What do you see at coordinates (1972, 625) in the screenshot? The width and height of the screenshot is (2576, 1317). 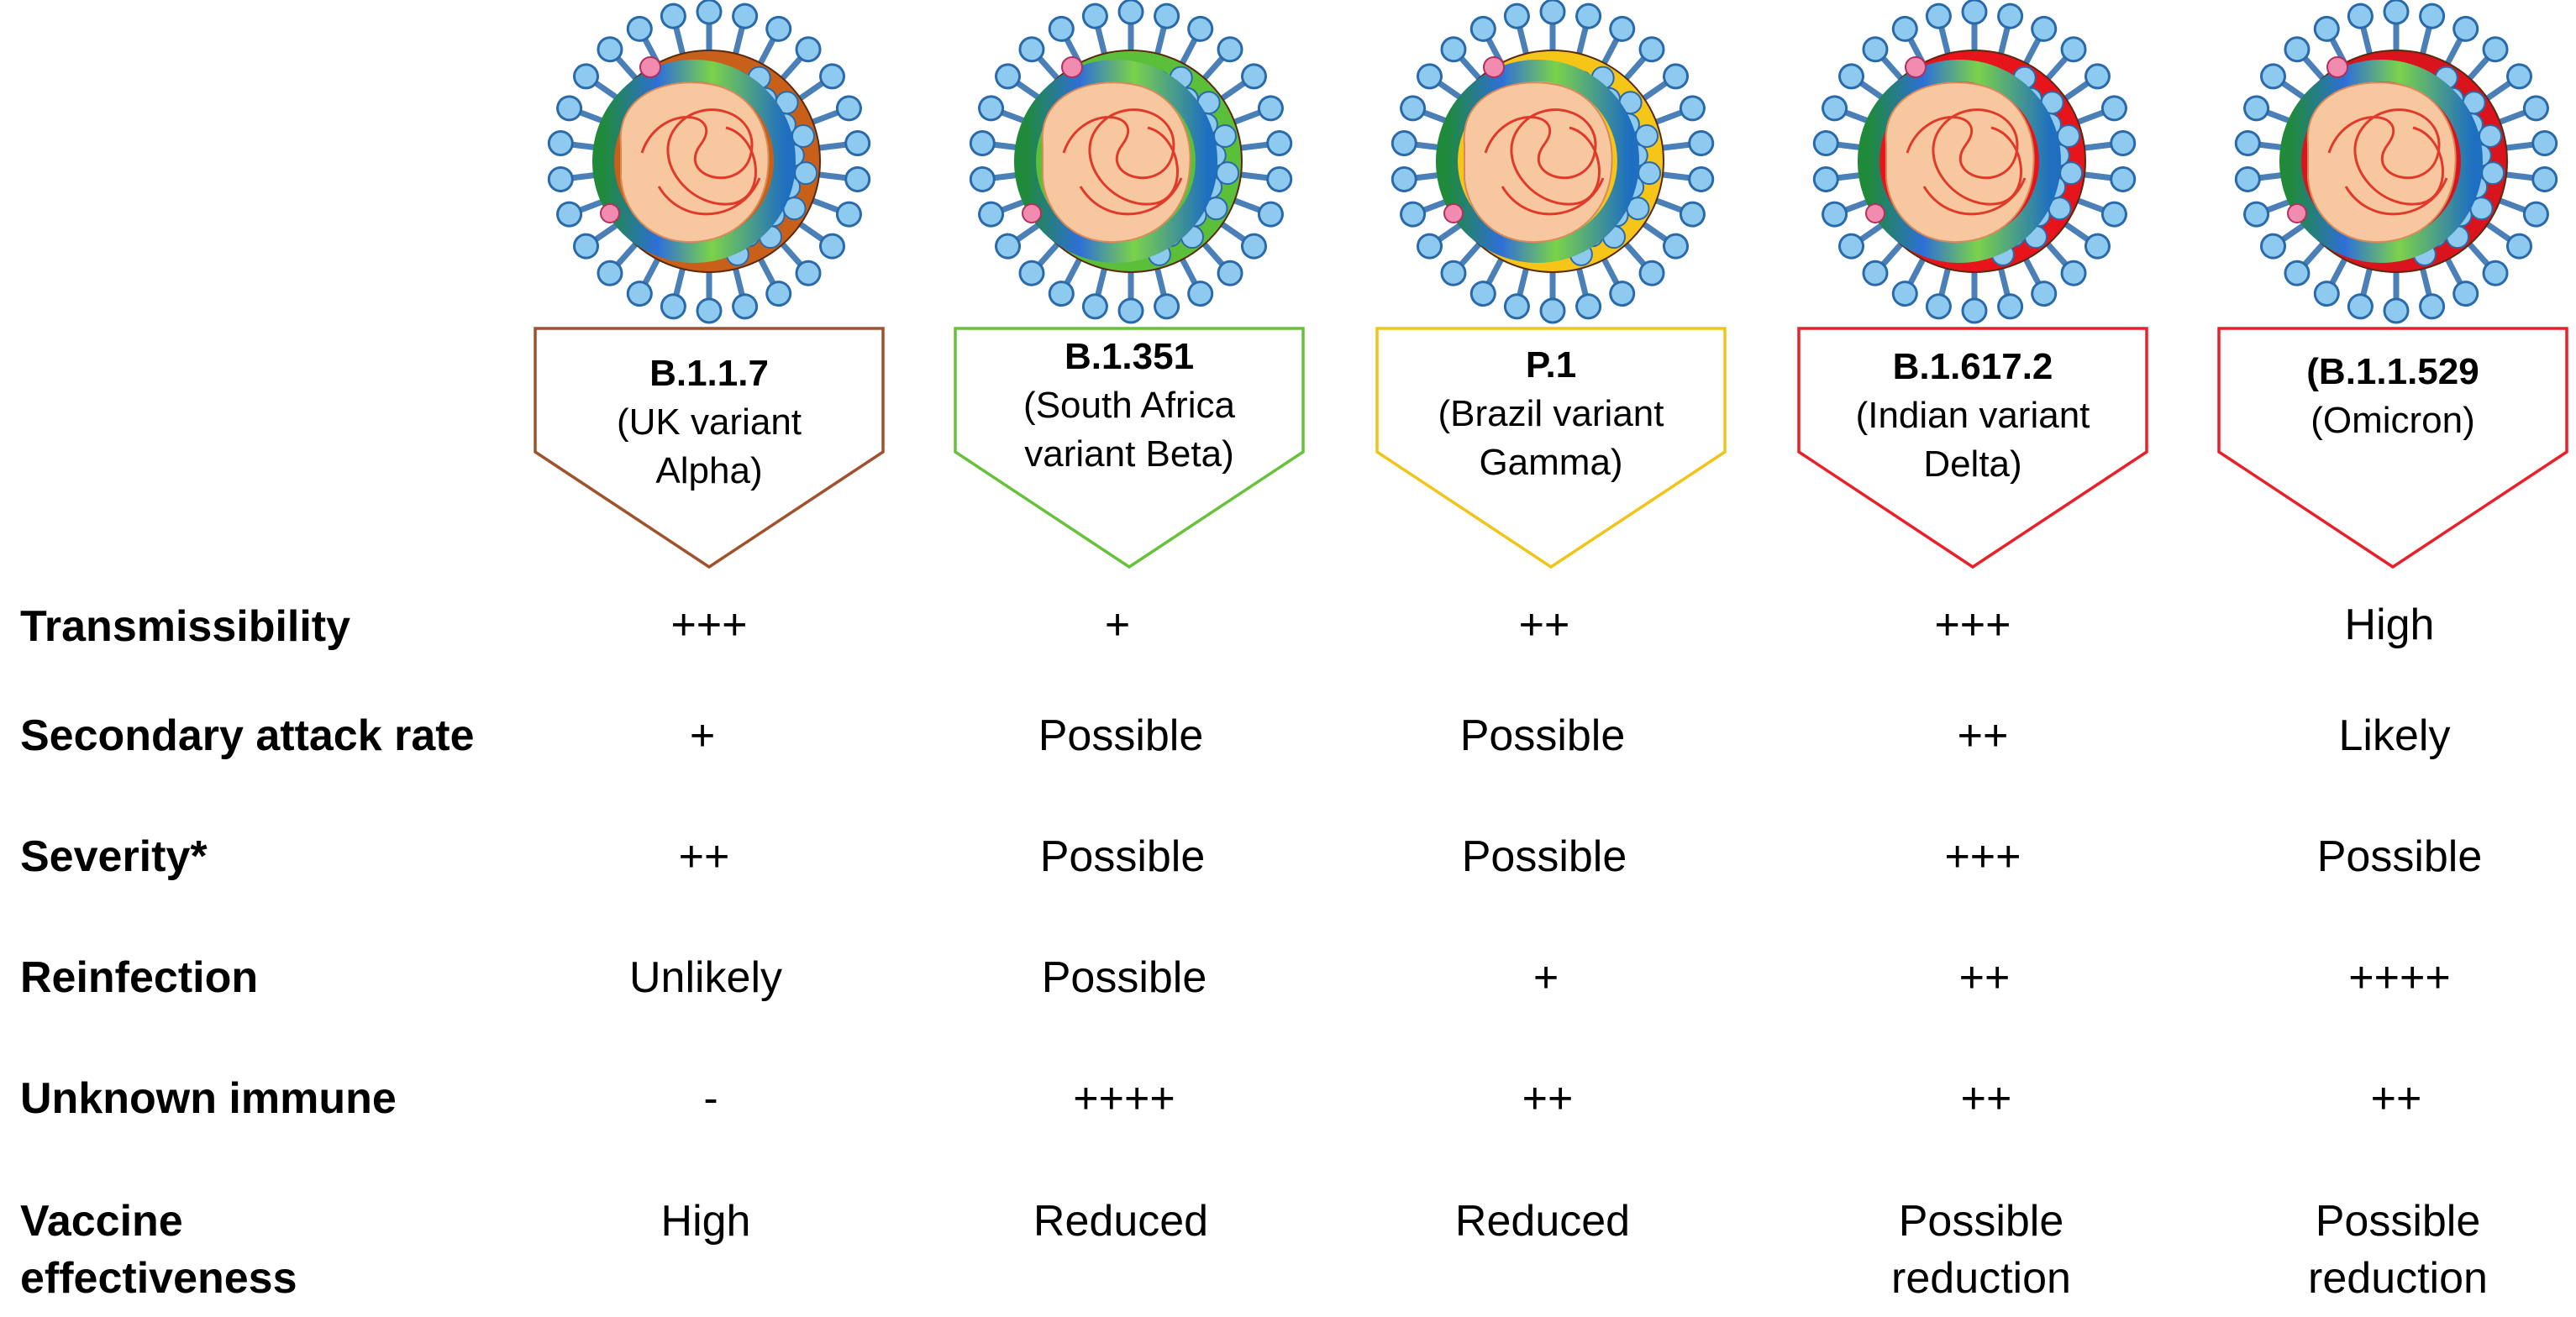 I see `cell-transmissibility-delta: +++` at bounding box center [1972, 625].